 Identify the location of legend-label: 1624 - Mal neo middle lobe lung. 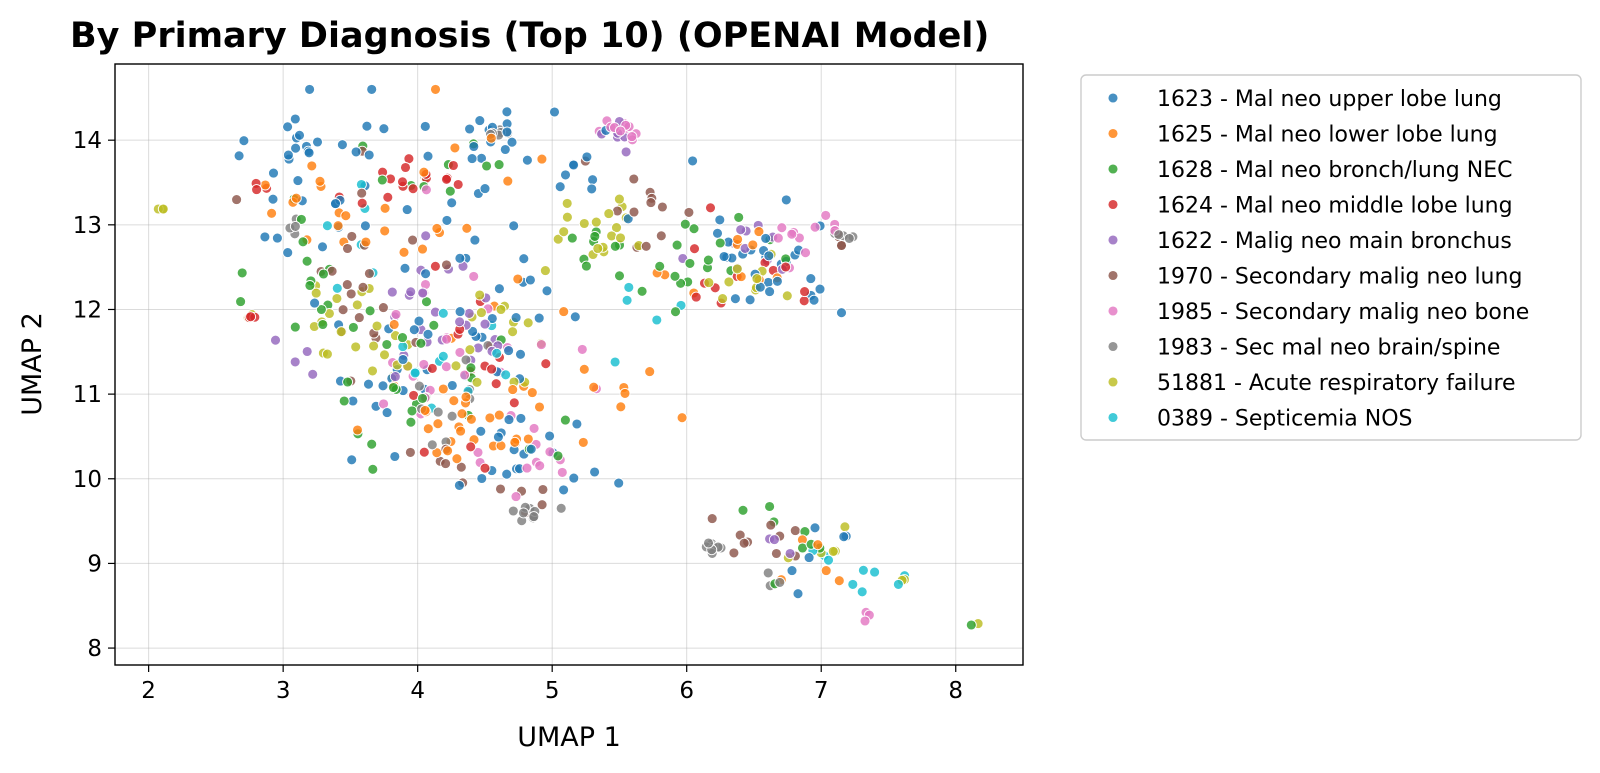
(1335, 206).